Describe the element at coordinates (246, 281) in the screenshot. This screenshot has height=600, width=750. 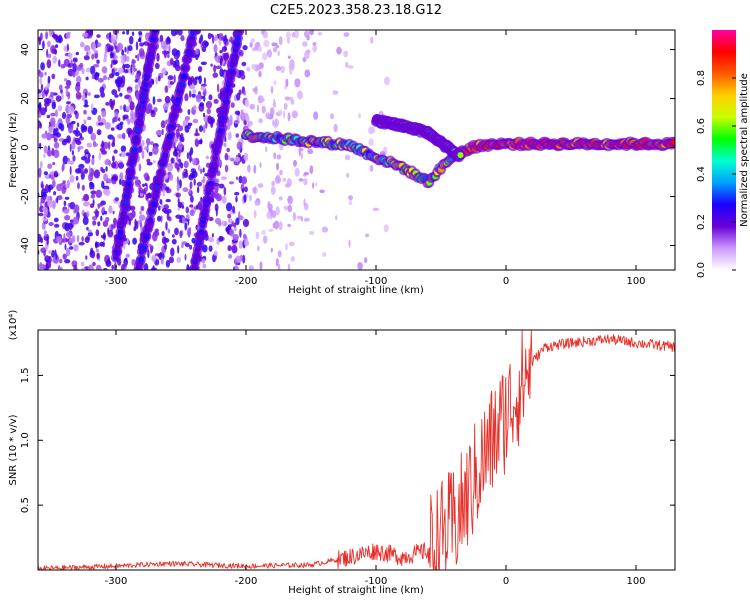
I see `x-tick-label: -200` at that location.